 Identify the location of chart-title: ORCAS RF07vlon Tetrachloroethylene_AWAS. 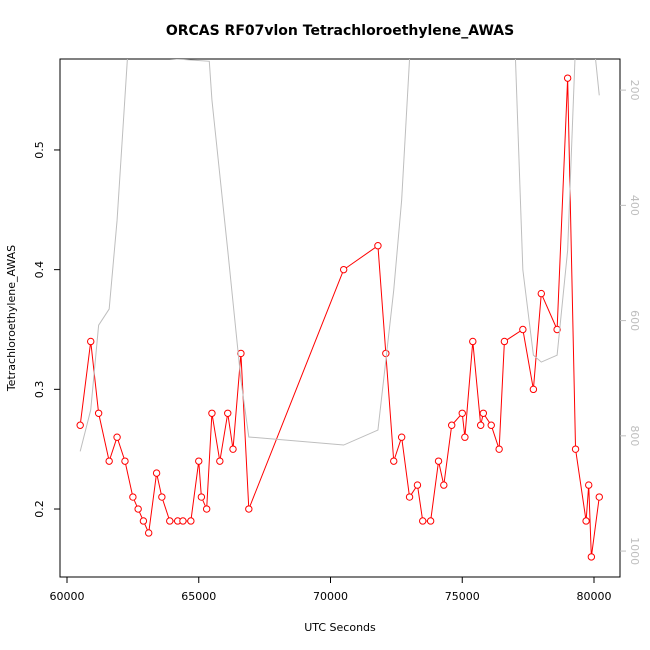
(340, 31).